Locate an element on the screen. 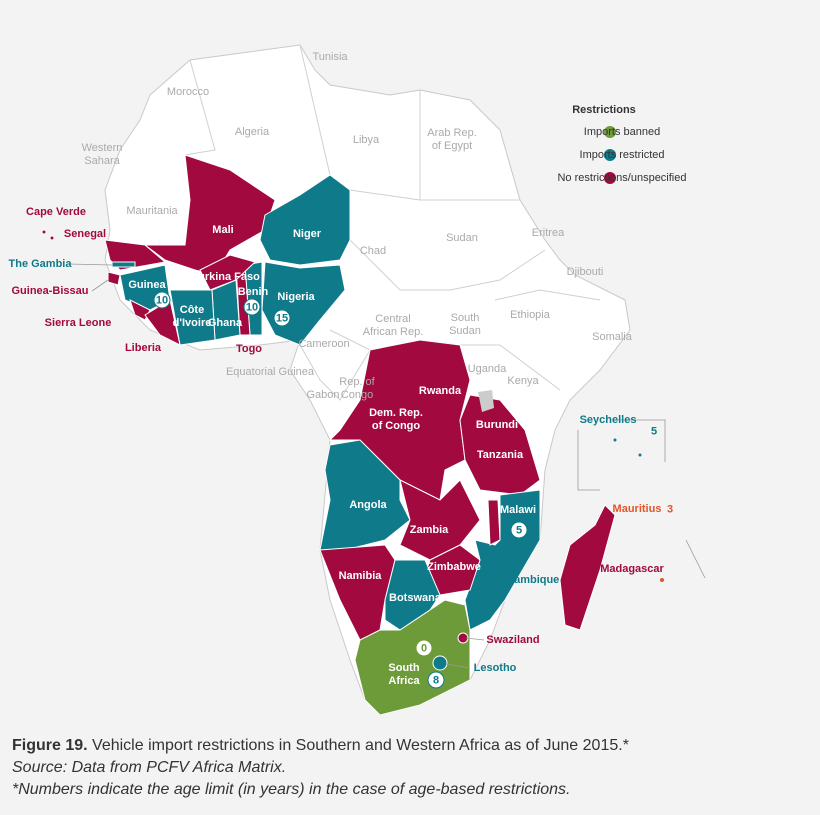 The width and height of the screenshot is (820, 815). legend-label: No restrictions/unspecified is located at coordinates (621, 178).